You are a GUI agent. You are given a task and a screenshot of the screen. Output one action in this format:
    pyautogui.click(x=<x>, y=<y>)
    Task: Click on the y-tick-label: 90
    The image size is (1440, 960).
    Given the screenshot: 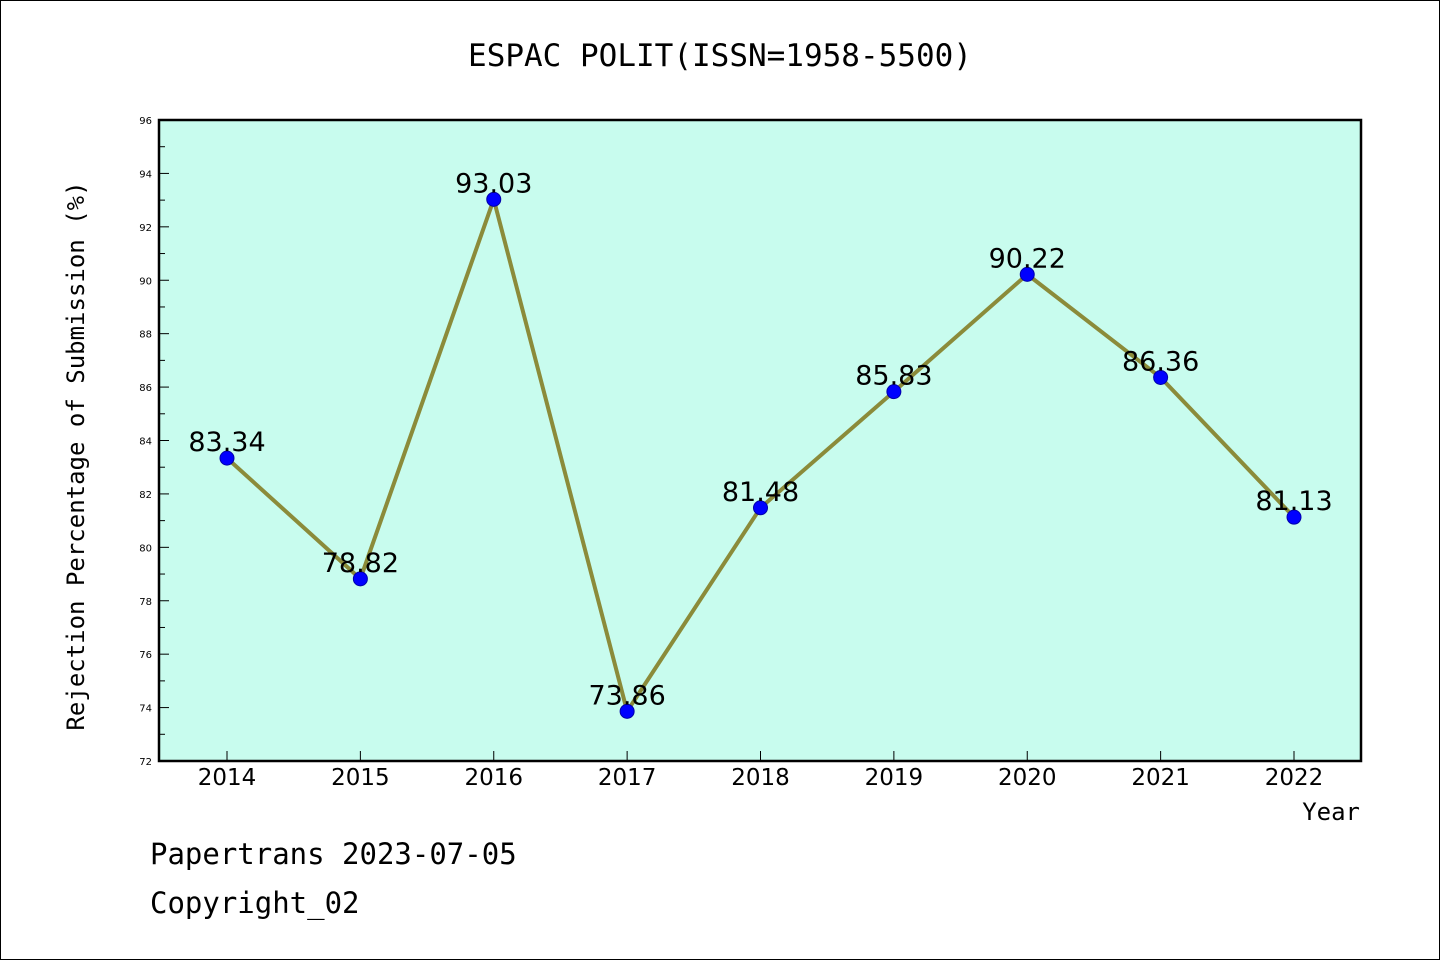 What is the action you would take?
    pyautogui.click(x=145, y=281)
    